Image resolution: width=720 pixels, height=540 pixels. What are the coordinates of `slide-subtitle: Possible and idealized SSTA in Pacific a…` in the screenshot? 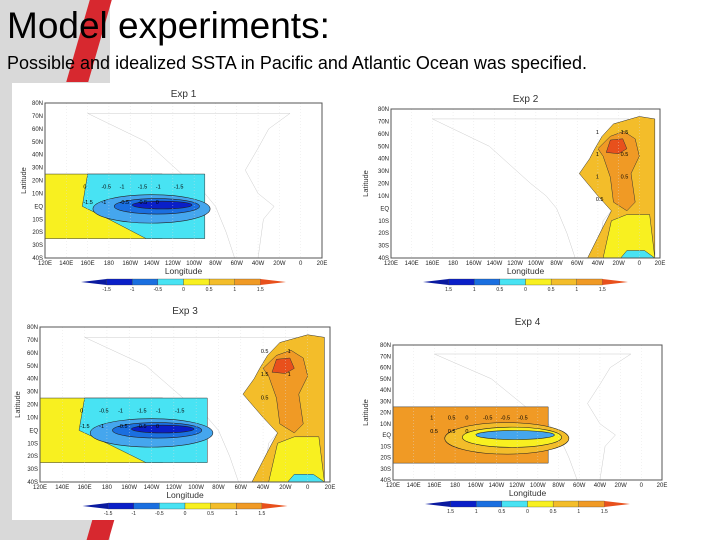 It's located at (297, 63).